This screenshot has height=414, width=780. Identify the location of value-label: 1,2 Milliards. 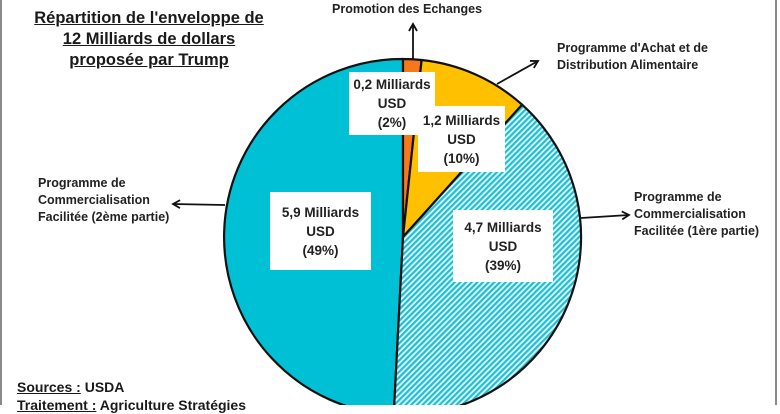
(461, 120).